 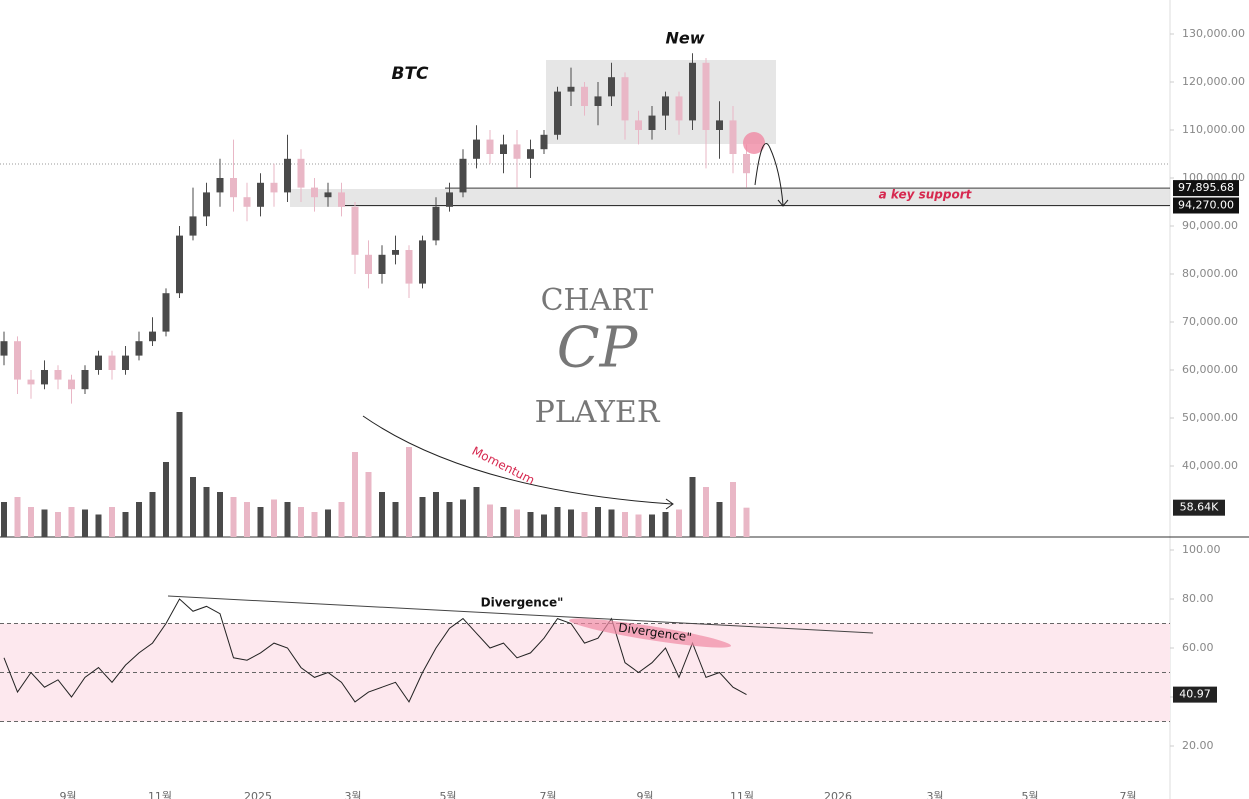 What do you see at coordinates (1213, 129) in the screenshot?
I see `y-tick-label: 110,000.00` at bounding box center [1213, 129].